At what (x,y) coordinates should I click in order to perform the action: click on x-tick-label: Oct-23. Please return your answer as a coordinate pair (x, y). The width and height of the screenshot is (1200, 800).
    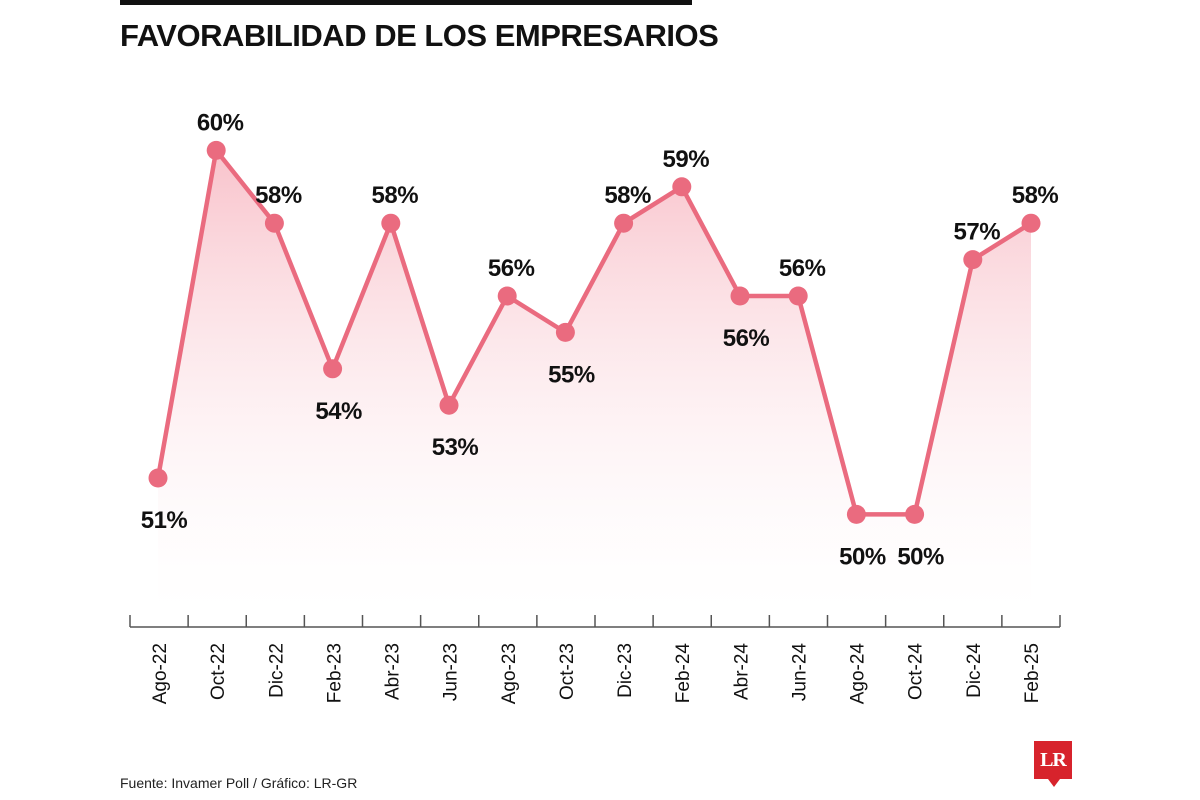
    Looking at the image, I should click on (567, 671).